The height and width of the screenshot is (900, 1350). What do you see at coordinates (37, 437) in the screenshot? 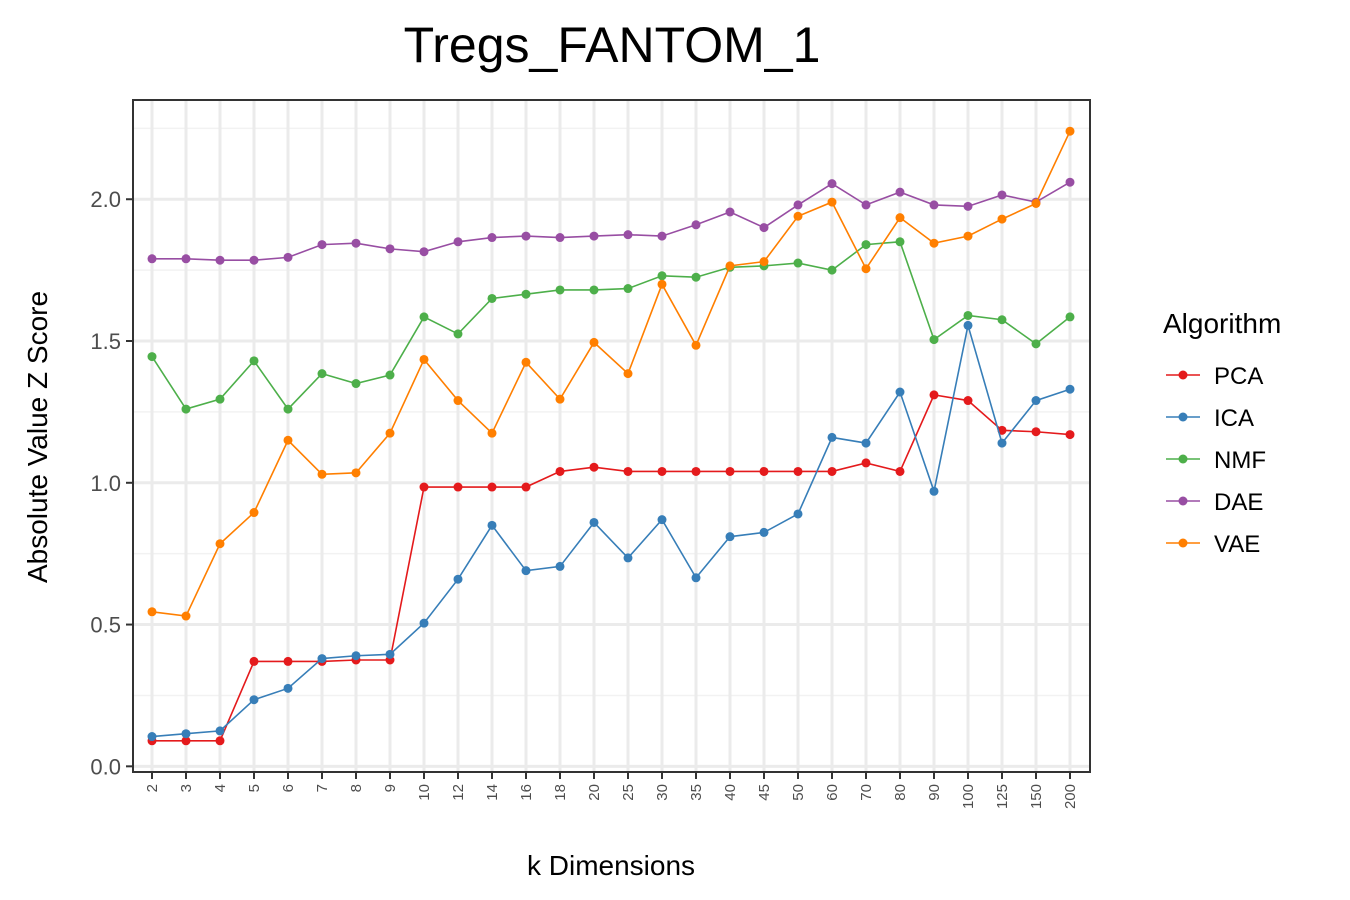
I see `y-axis-title: Absolute Value Z Score` at bounding box center [37, 437].